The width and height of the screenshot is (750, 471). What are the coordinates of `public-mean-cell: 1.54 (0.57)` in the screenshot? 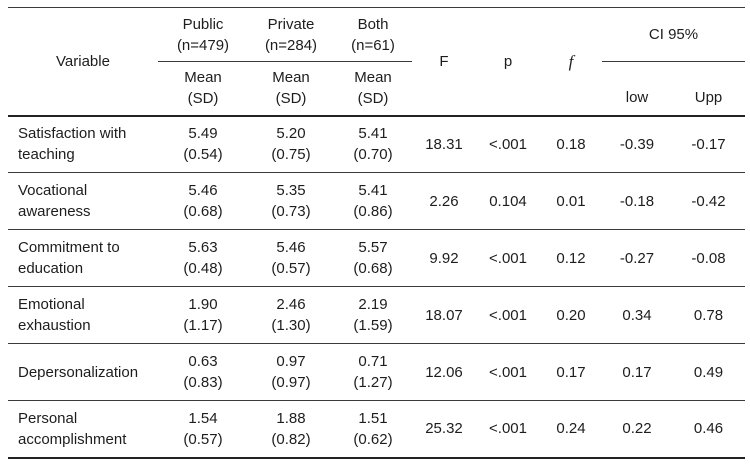 It's located at (203, 429).